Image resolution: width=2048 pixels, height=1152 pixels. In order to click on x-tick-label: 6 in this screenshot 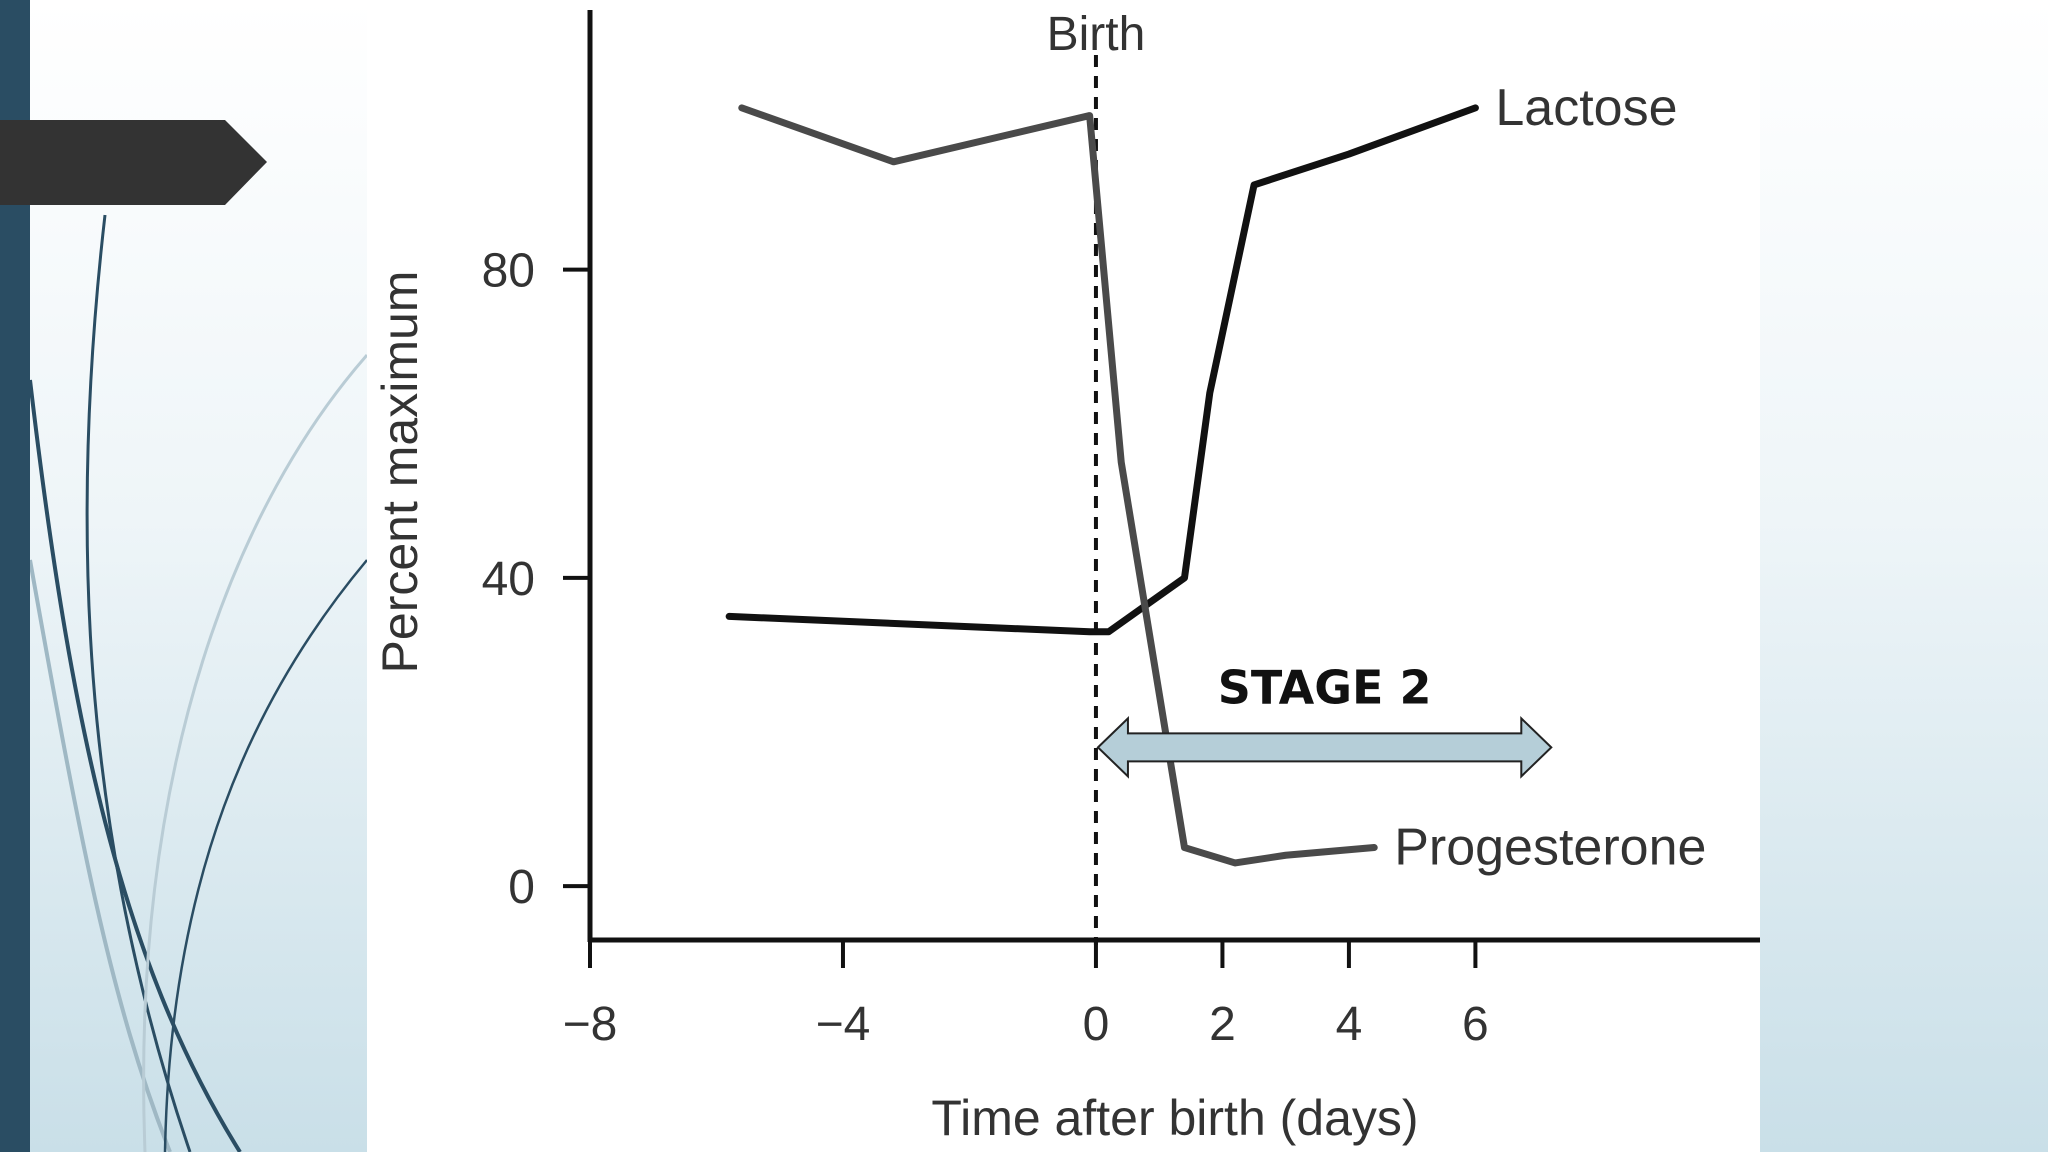, I will do `click(1475, 1024)`.